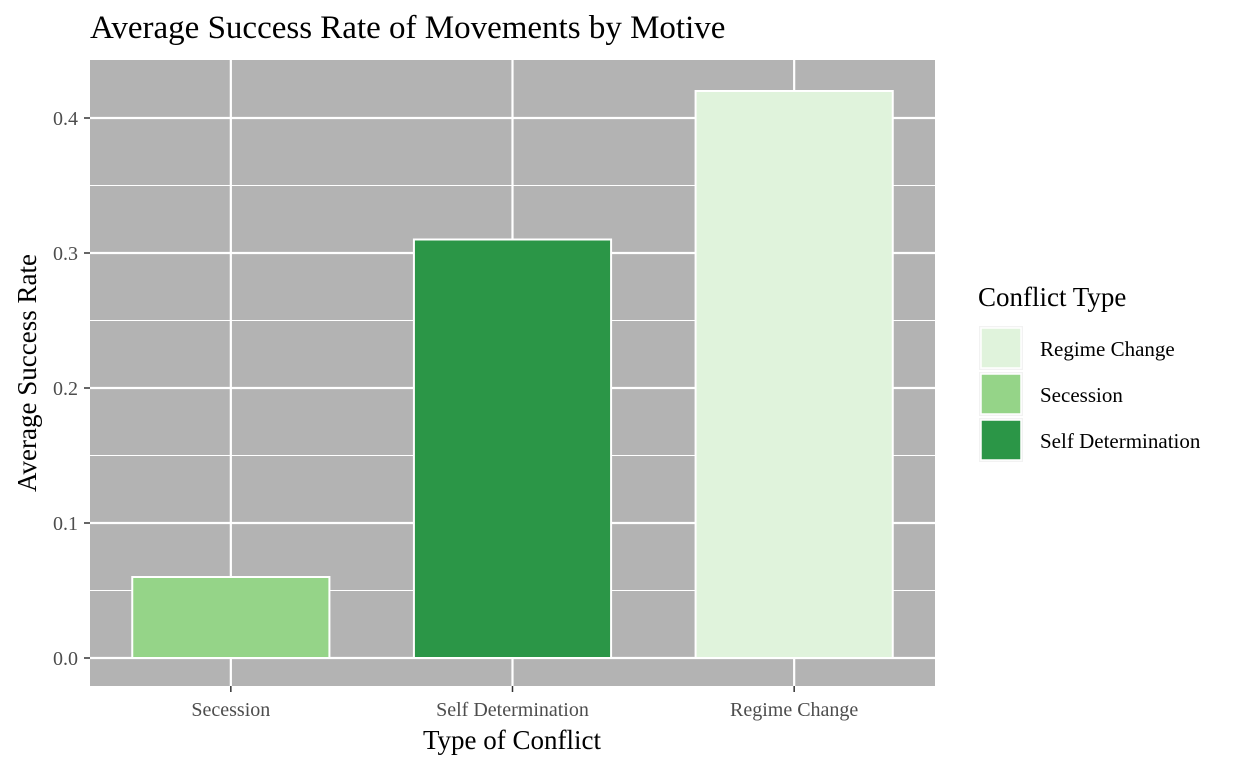  What do you see at coordinates (27, 373) in the screenshot?
I see `y-axis-title: Average Success Rate` at bounding box center [27, 373].